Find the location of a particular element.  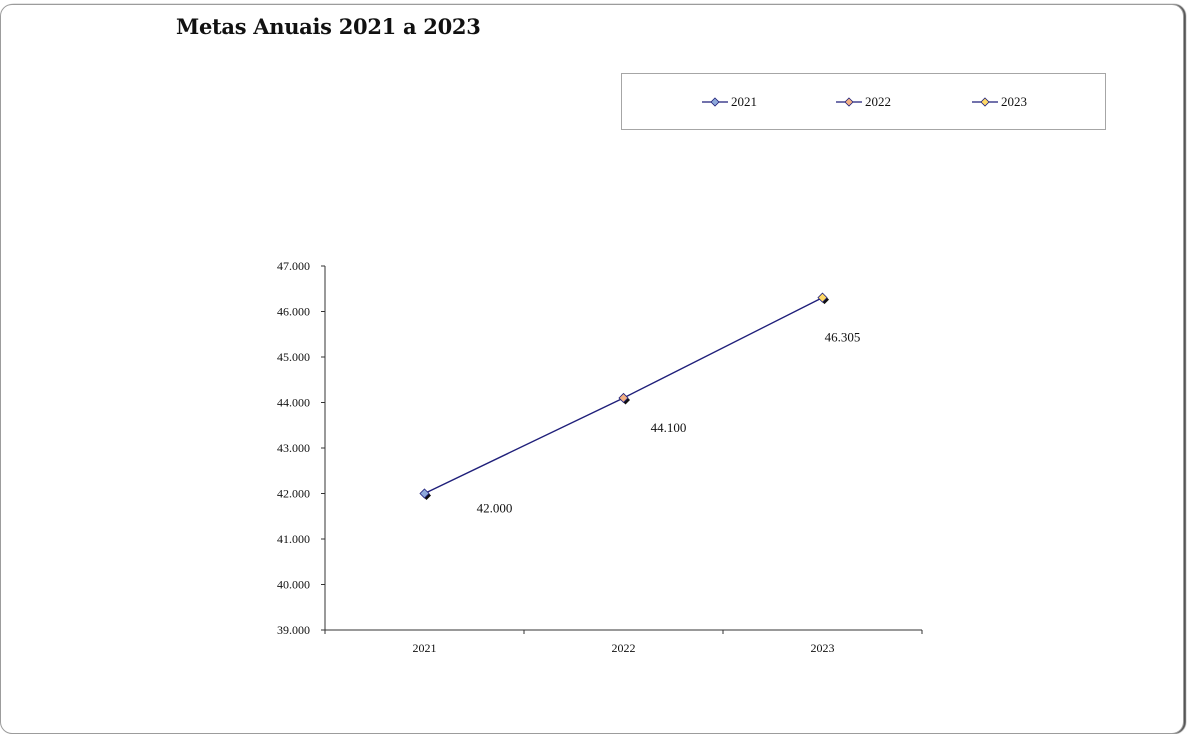

legend-label-2022: 2022 is located at coordinates (878, 101).